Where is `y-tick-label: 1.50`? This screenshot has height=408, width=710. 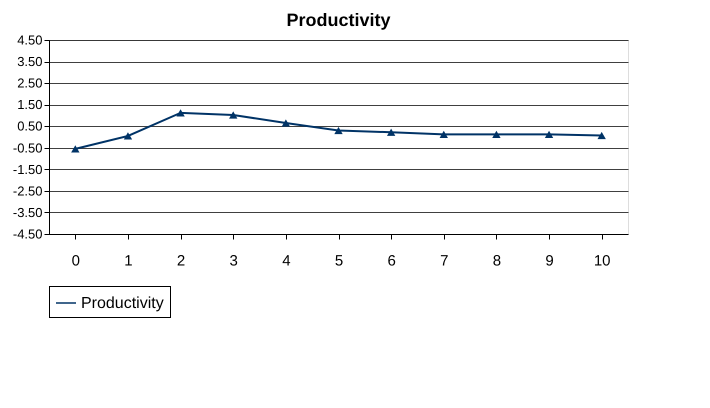
y-tick-label: 1.50 is located at coordinates (29, 104).